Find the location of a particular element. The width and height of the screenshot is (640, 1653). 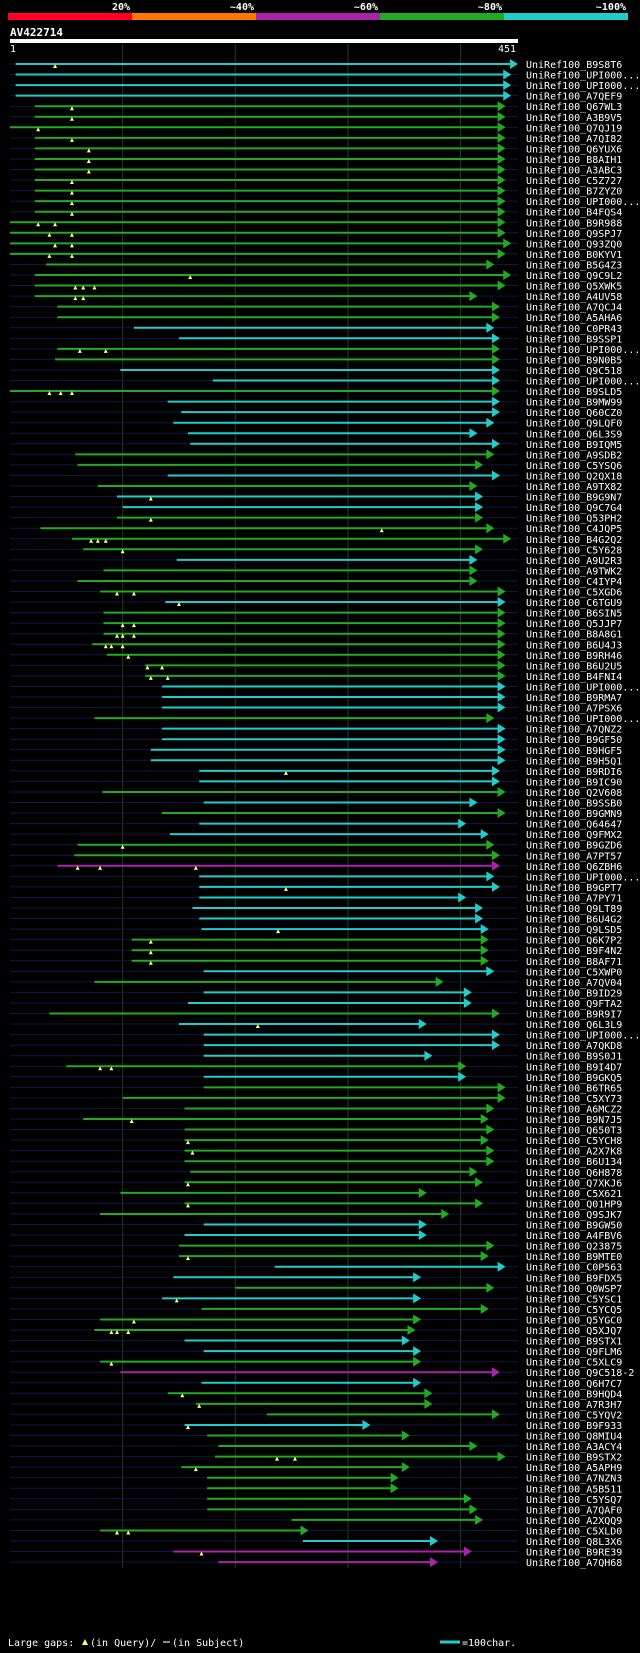

hit-label: UniRef100_A7PSX6 is located at coordinates (574, 709).